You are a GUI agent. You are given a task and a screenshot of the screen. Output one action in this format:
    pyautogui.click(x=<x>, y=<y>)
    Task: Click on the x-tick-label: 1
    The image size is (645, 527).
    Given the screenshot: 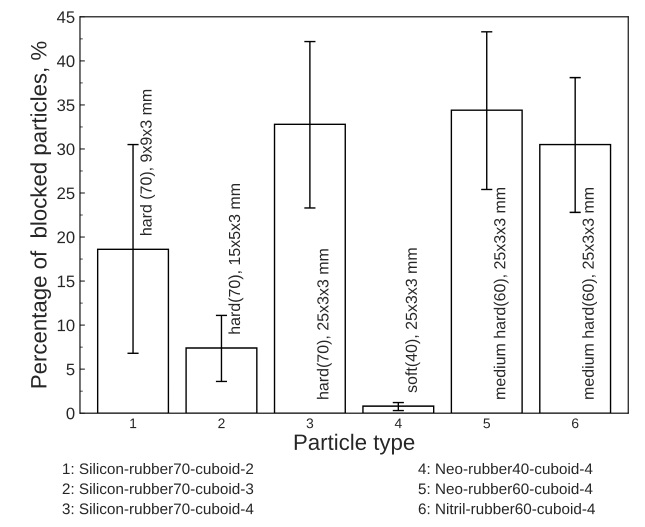 What is the action you would take?
    pyautogui.click(x=133, y=423)
    